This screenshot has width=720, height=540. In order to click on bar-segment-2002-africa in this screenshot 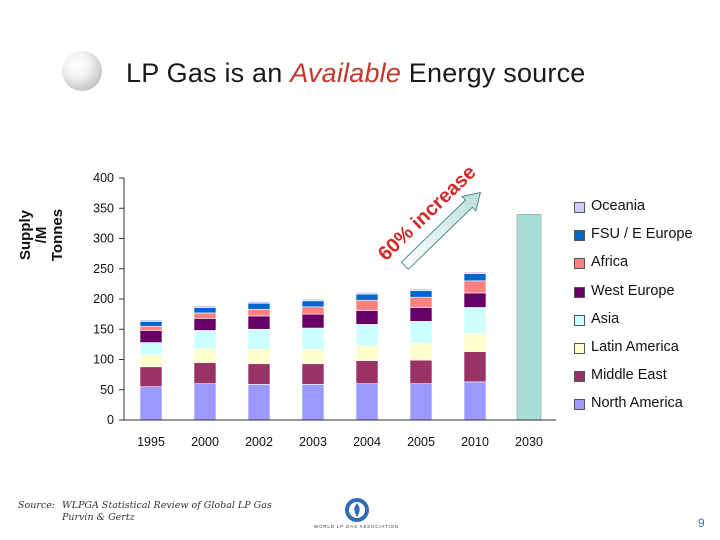, I will do `click(259, 312)`.